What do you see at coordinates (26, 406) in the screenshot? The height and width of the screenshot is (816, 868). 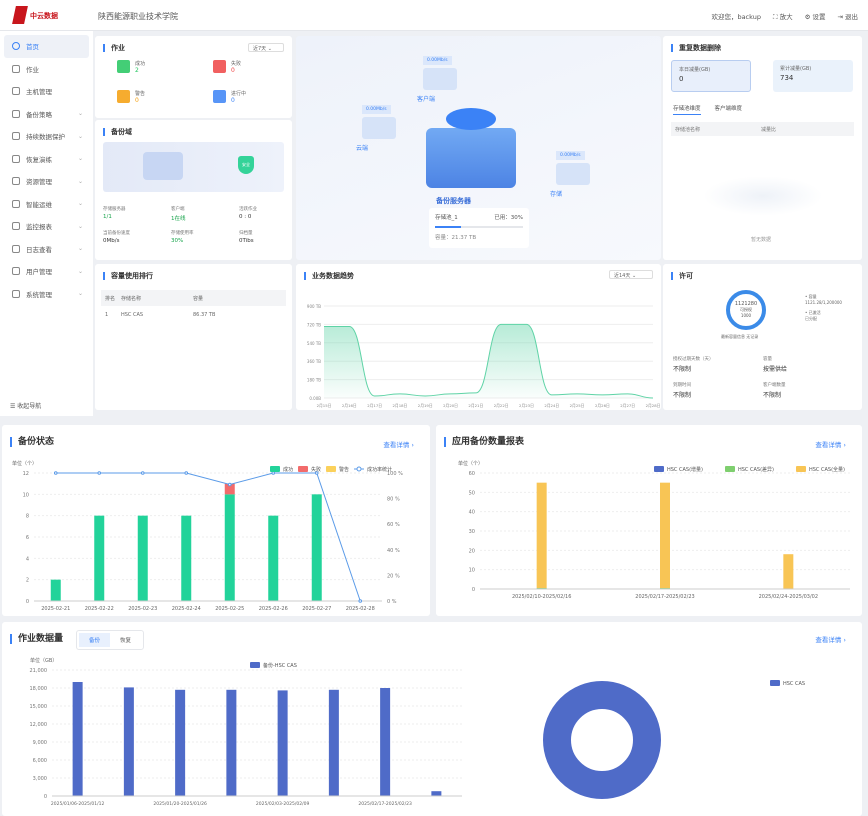 I see `collapse-nav-button: ☰ 收起导航` at bounding box center [26, 406].